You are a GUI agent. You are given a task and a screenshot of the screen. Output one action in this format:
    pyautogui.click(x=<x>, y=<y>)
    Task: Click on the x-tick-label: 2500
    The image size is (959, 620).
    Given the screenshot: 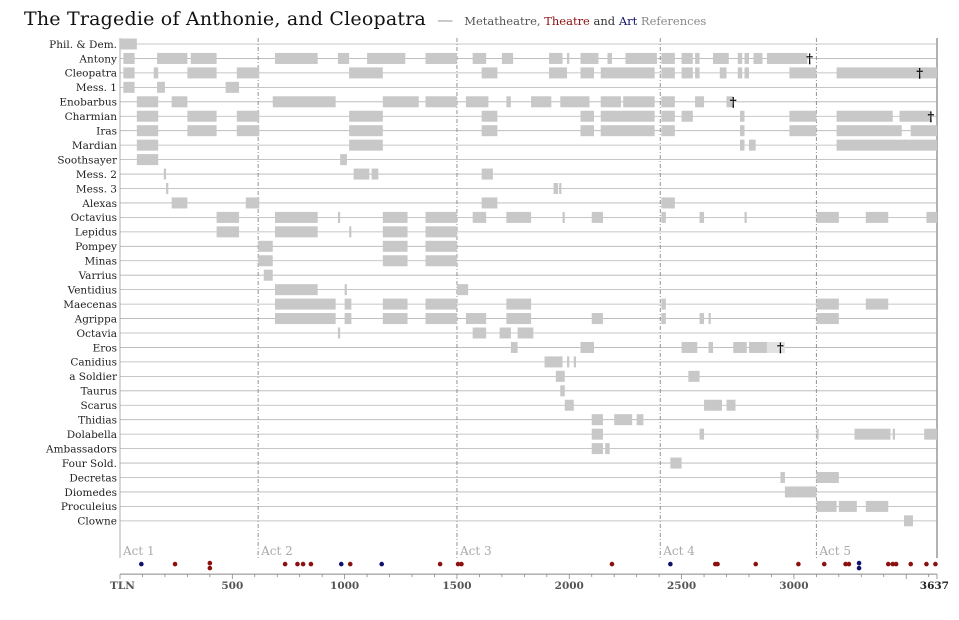 What is the action you would take?
    pyautogui.click(x=681, y=586)
    